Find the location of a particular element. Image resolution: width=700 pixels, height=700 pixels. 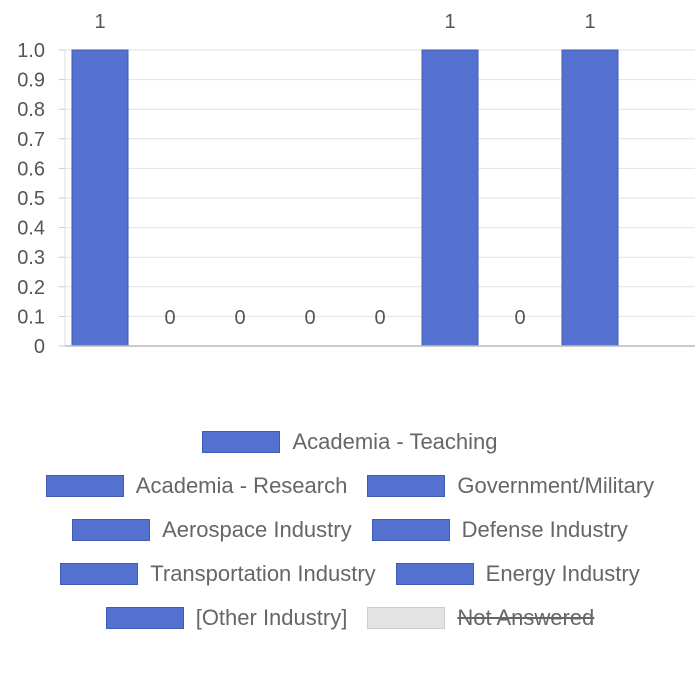

legend-row: [Other Industry] Not Answered is located at coordinates (350, 618).